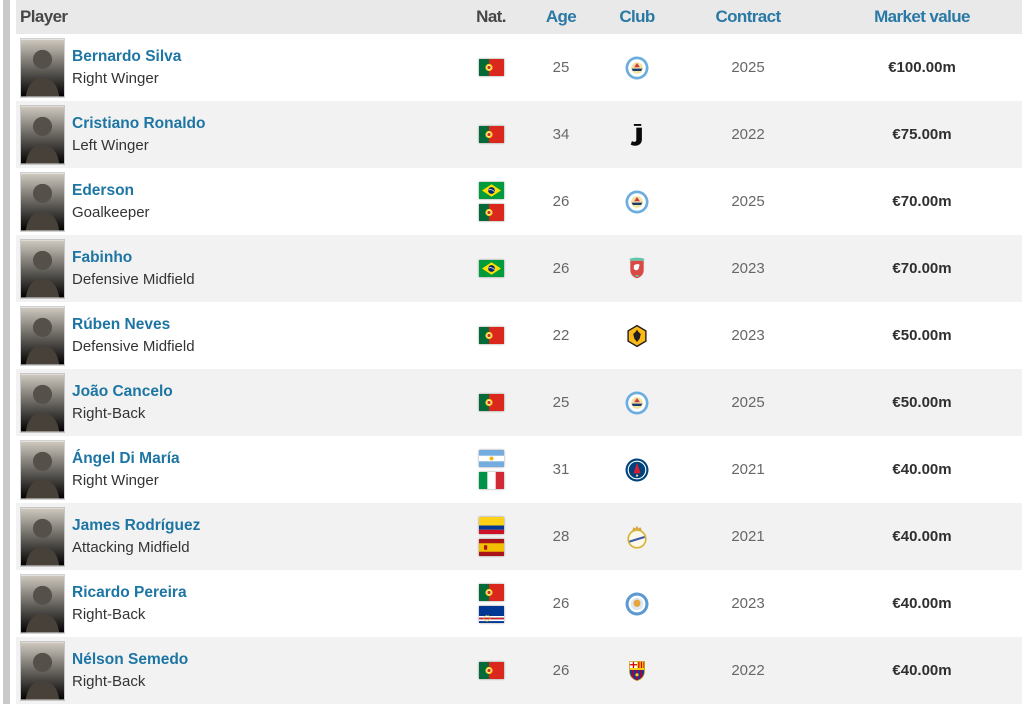  Describe the element at coordinates (519, 402) in the screenshot. I see `table-row: João Cancelo Right-Back 25 2025 €50.00m` at that location.